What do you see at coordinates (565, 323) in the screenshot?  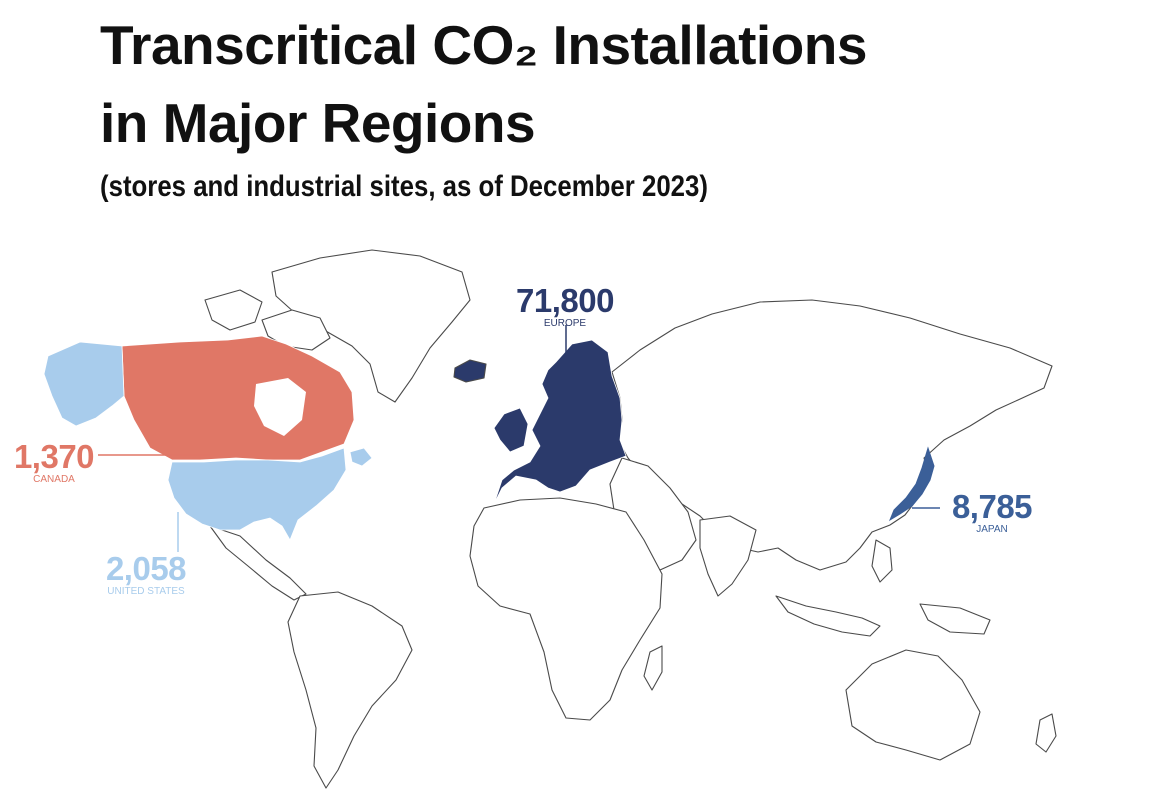 I see `europe-name: EUROPE` at bounding box center [565, 323].